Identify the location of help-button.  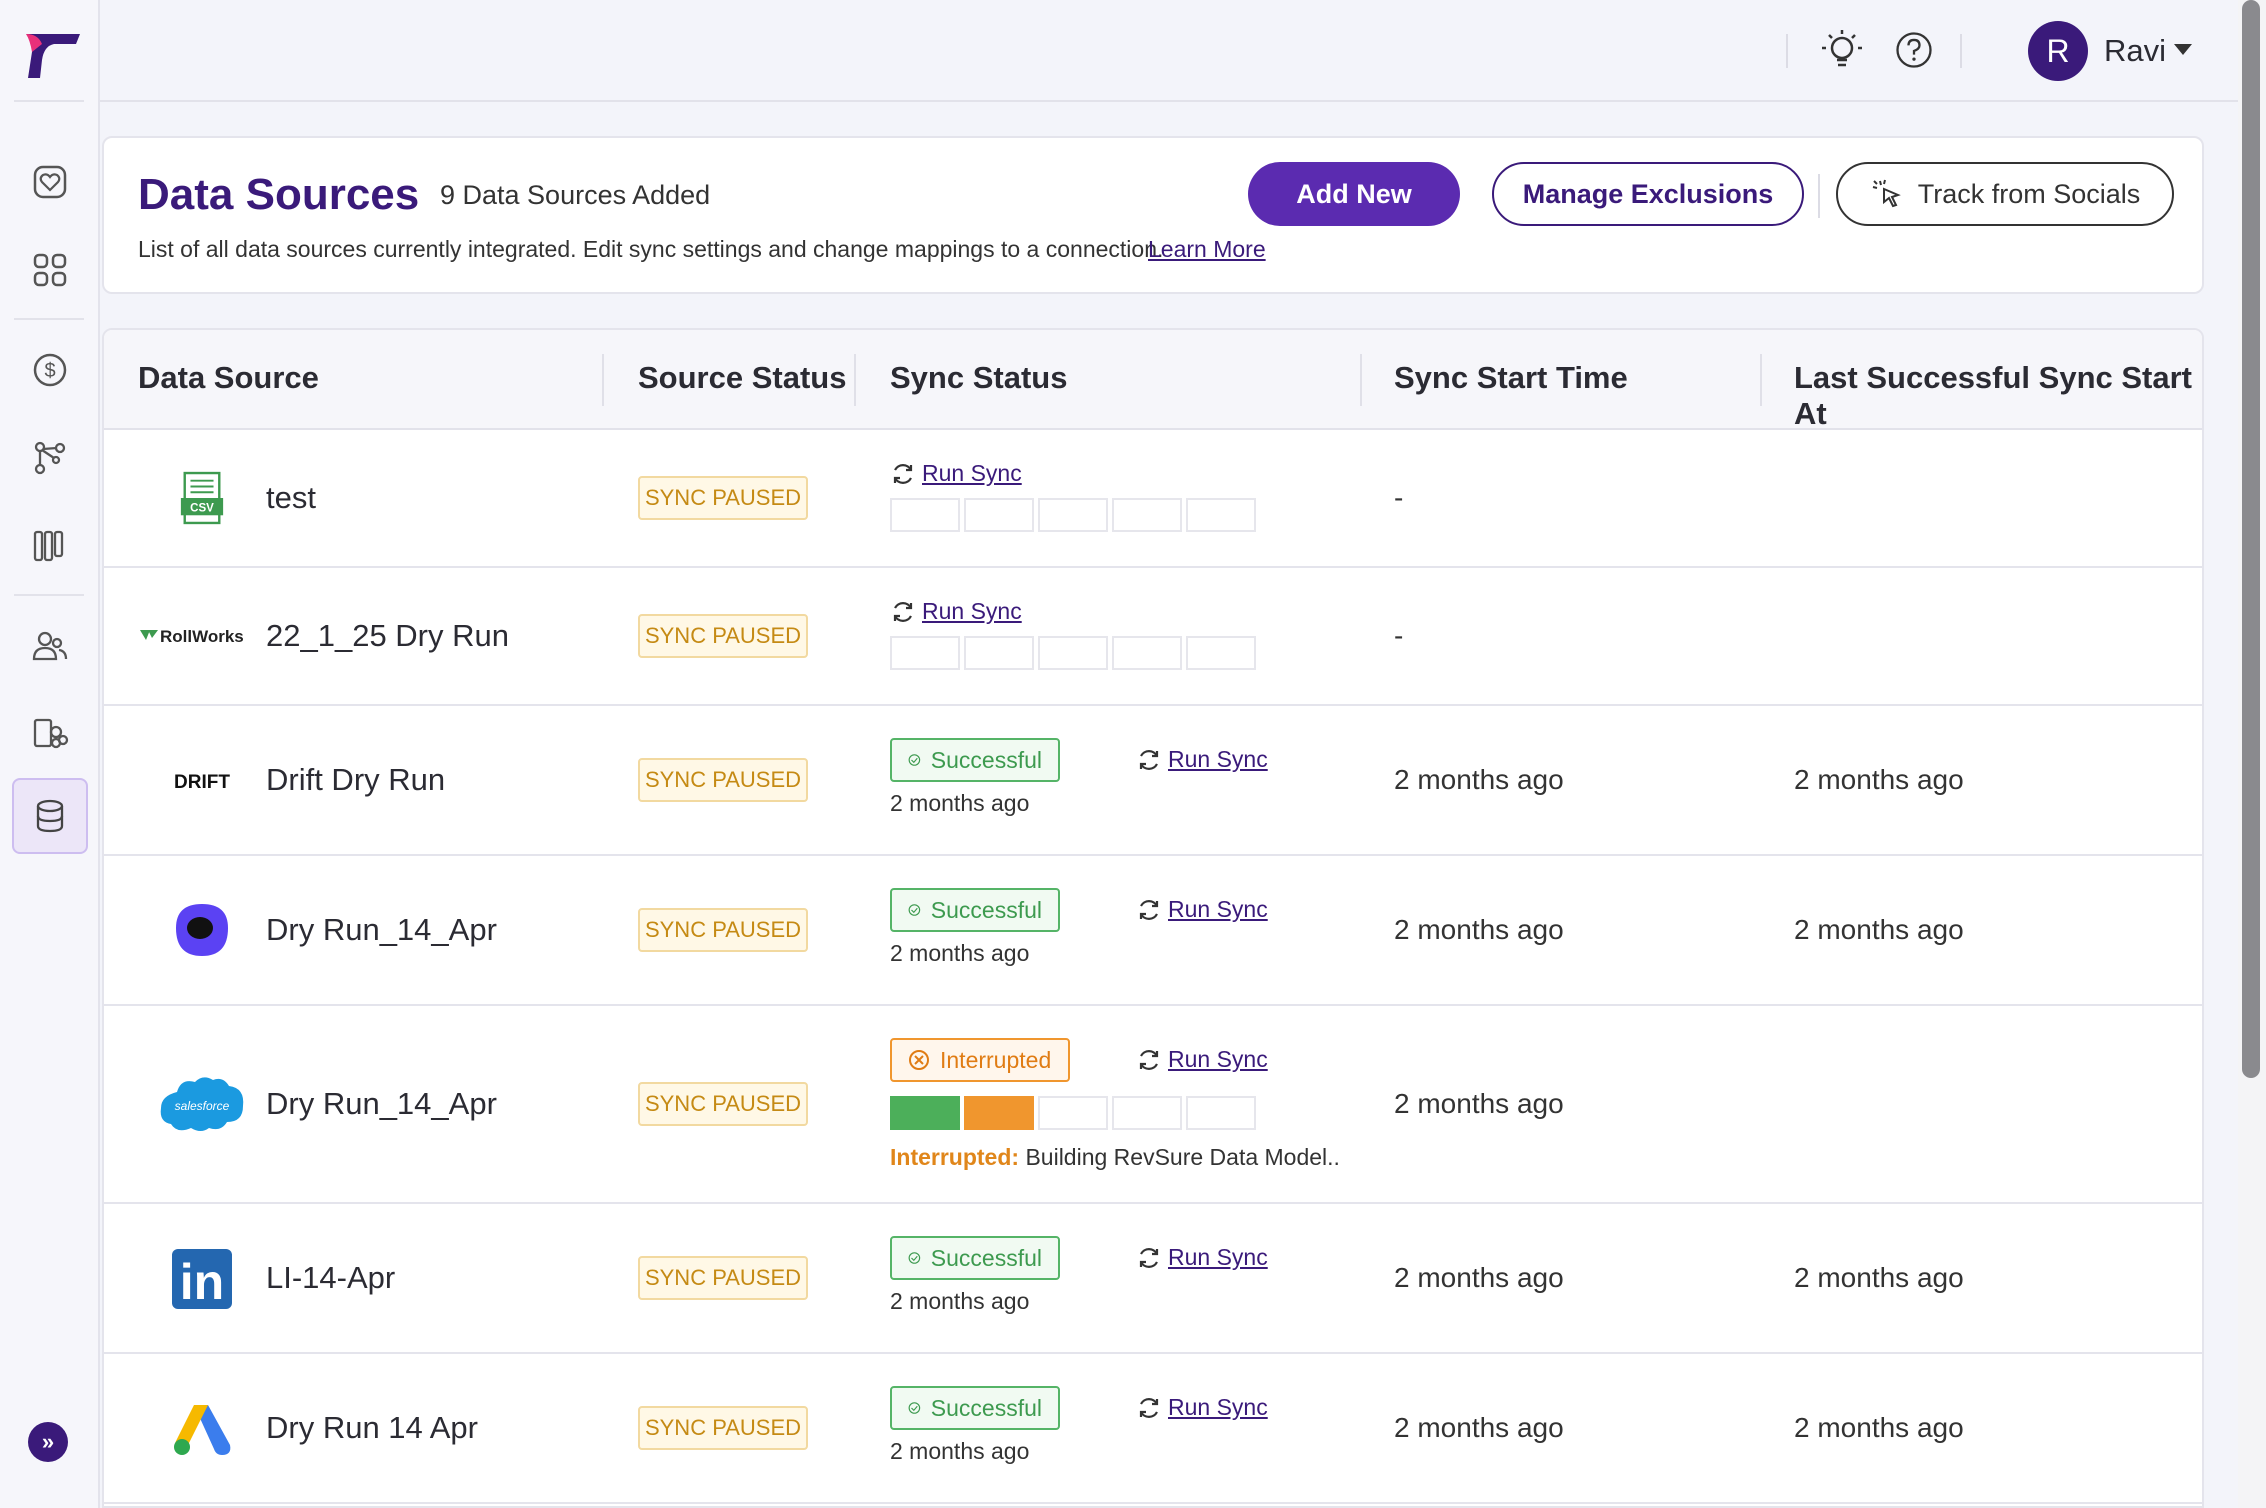
(1914, 50).